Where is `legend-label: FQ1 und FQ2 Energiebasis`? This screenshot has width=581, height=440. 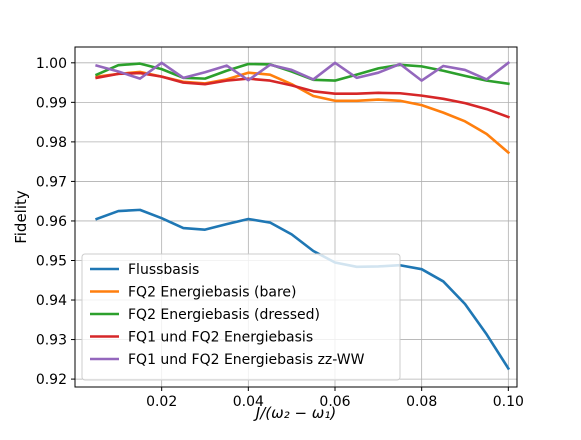 legend-label: FQ1 und FQ2 Energiebasis is located at coordinates (220, 338).